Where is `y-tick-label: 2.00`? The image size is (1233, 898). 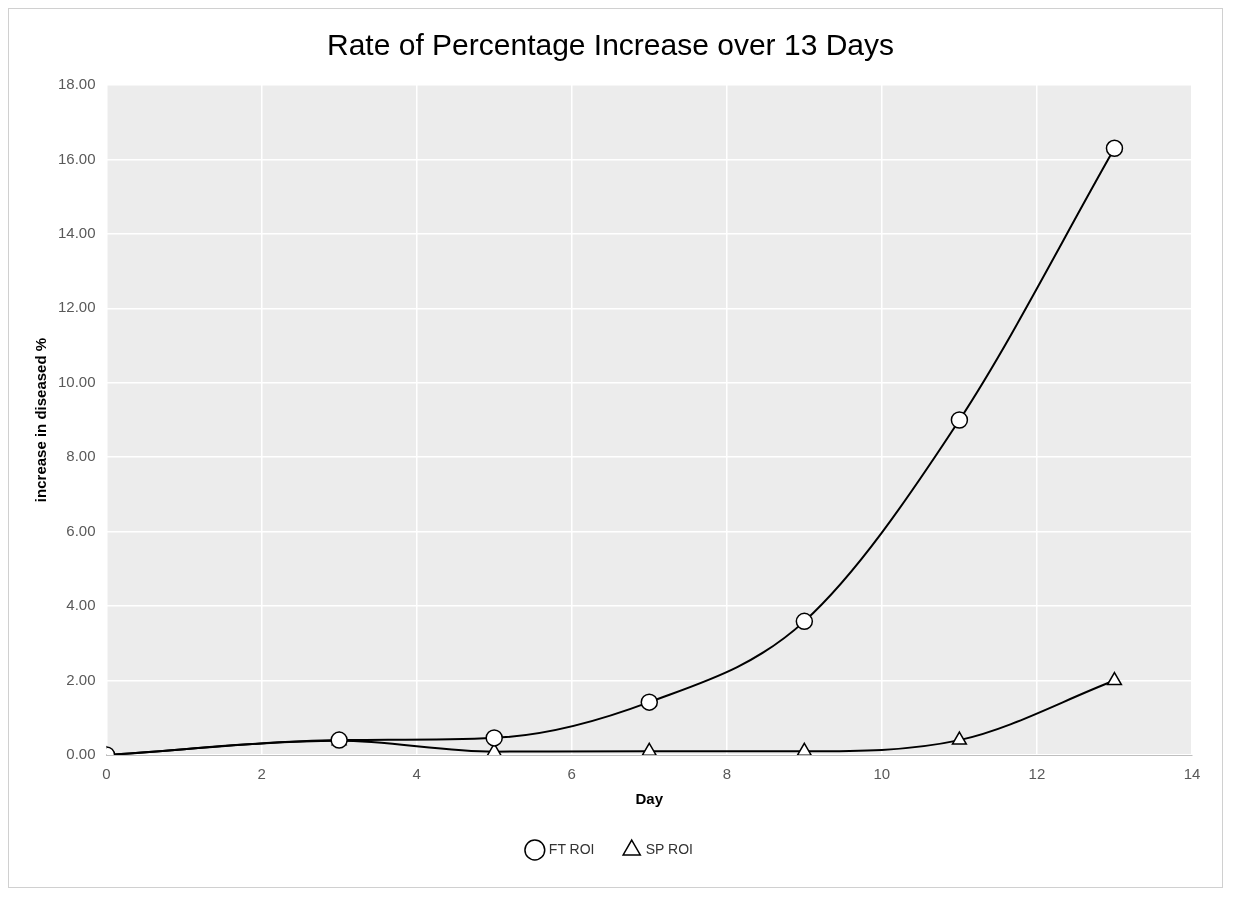 y-tick-label: 2.00 is located at coordinates (81, 679).